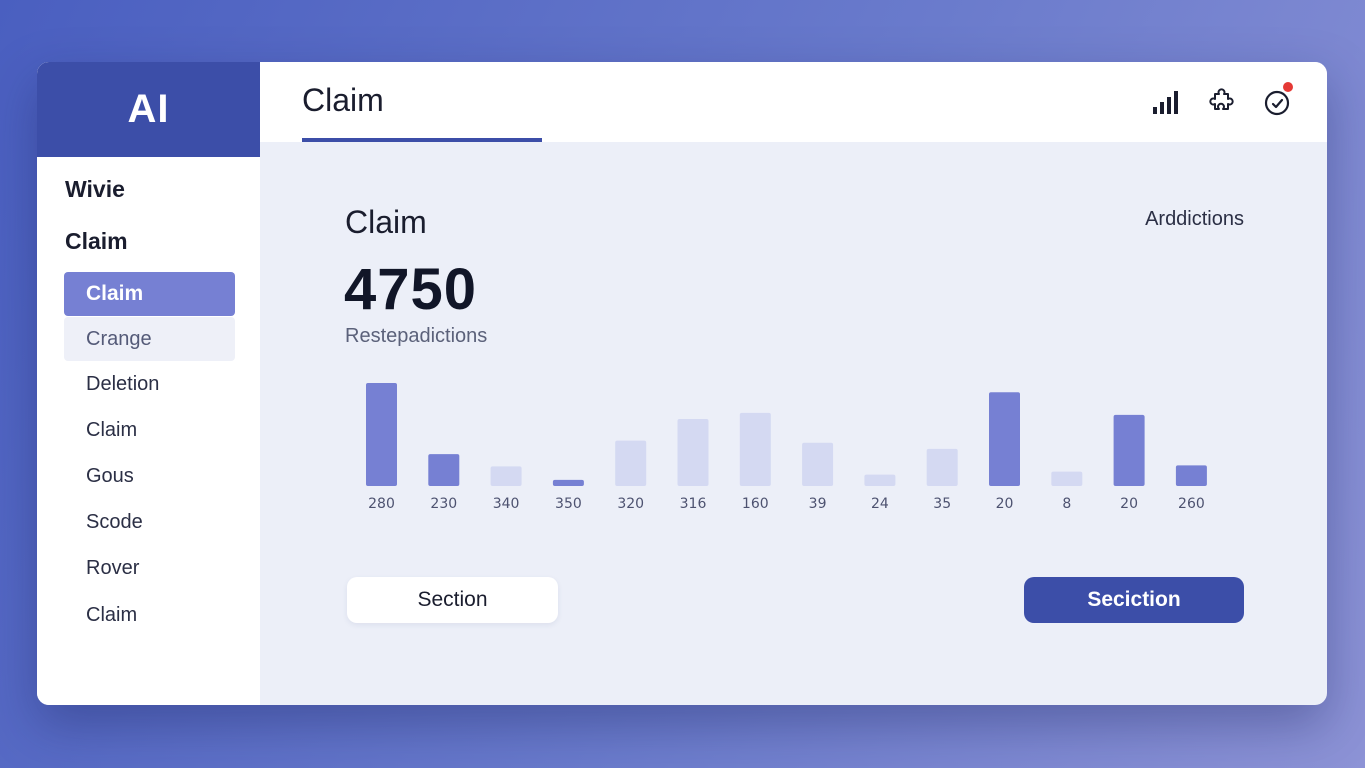 The height and width of the screenshot is (768, 1365). Describe the element at coordinates (443, 504) in the screenshot. I see `chart-tick-label: 230` at that location.